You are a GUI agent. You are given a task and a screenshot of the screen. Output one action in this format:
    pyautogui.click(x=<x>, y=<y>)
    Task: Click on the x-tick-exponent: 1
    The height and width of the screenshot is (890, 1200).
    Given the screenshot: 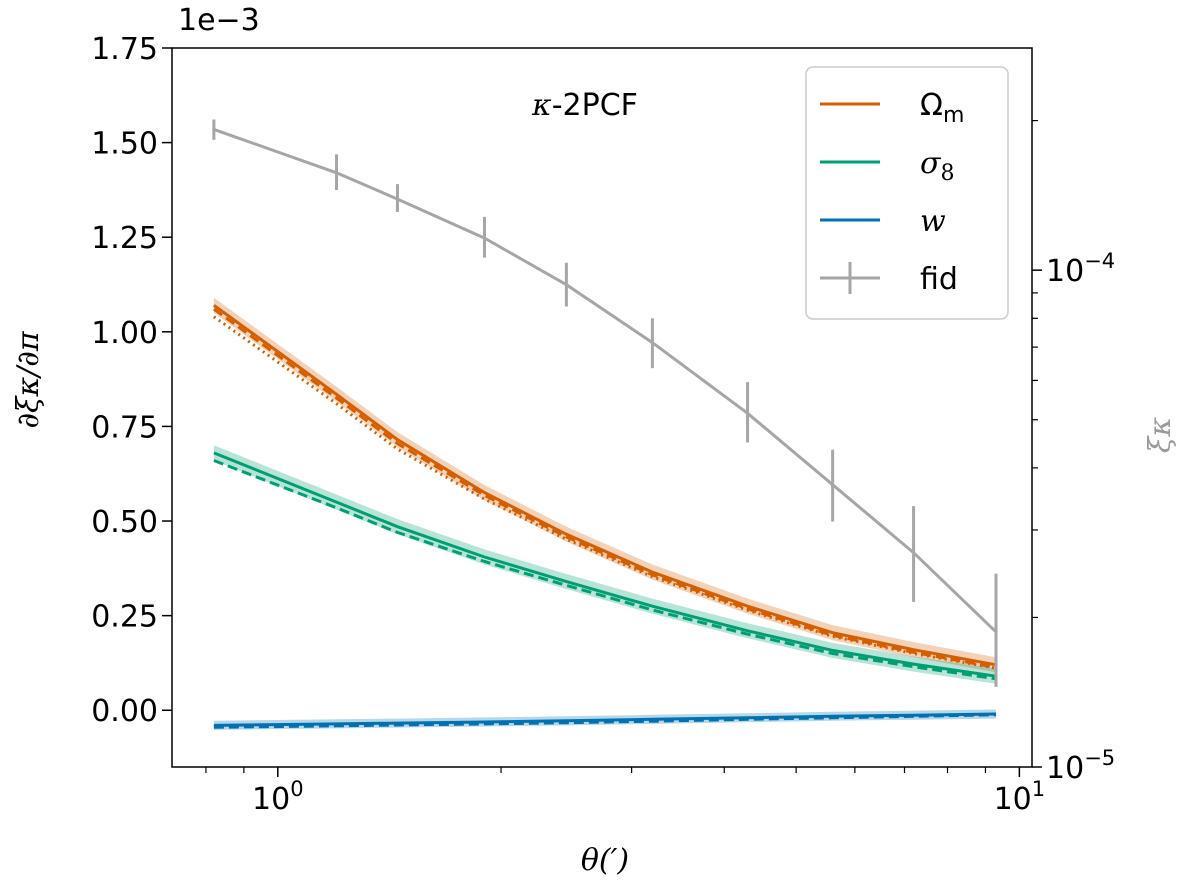 What is the action you would take?
    pyautogui.click(x=1038, y=789)
    